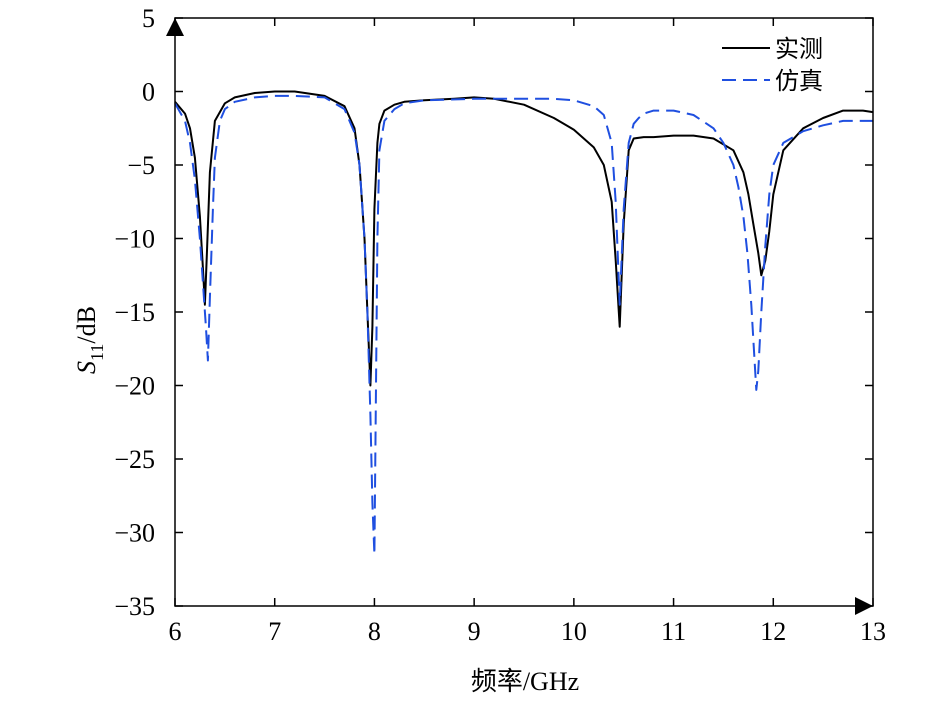 This screenshot has height=703, width=945. I want to click on y-axis-label: S11/dB, so click(89, 340).